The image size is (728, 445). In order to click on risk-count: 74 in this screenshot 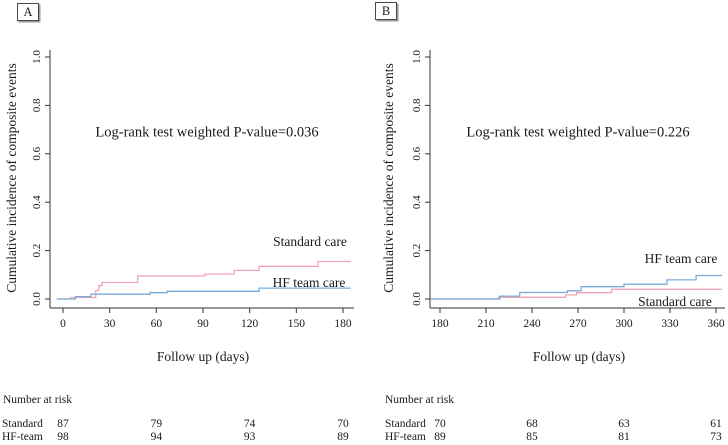, I will do `click(249, 424)`.